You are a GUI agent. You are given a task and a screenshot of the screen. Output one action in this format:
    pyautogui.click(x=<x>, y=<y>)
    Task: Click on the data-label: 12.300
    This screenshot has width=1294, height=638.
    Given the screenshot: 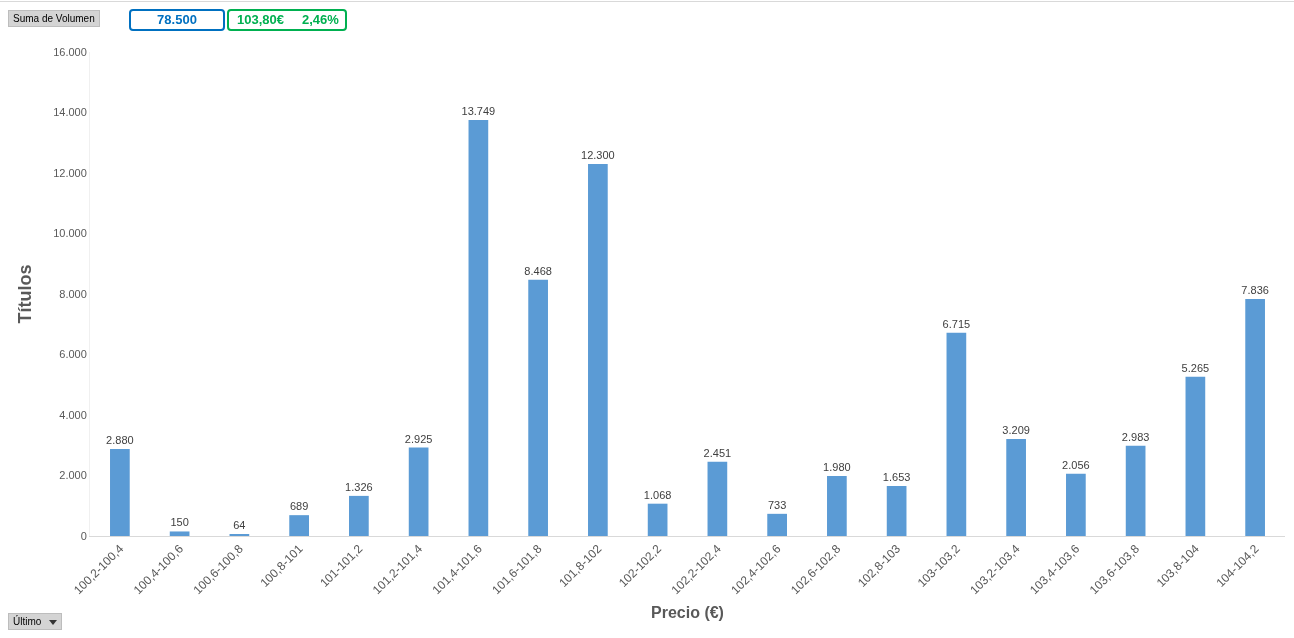 What is the action you would take?
    pyautogui.click(x=598, y=154)
    